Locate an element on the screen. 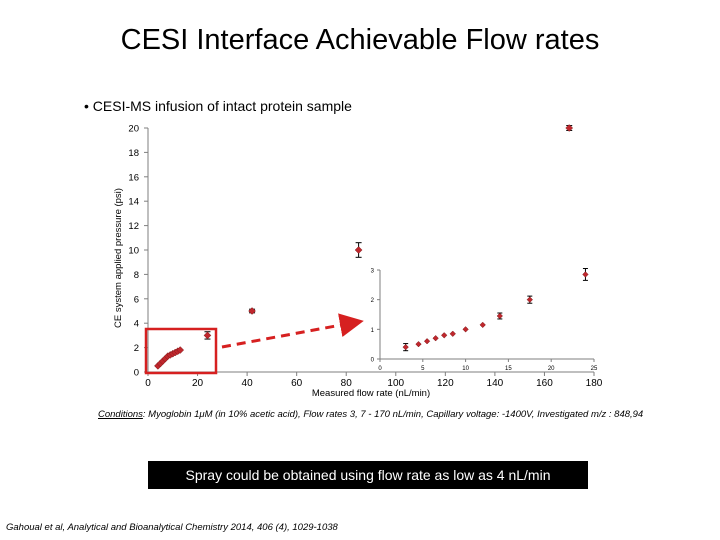 Image resolution: width=720 pixels, height=540 pixels. main-y-tick-label: 4 is located at coordinates (136, 324).